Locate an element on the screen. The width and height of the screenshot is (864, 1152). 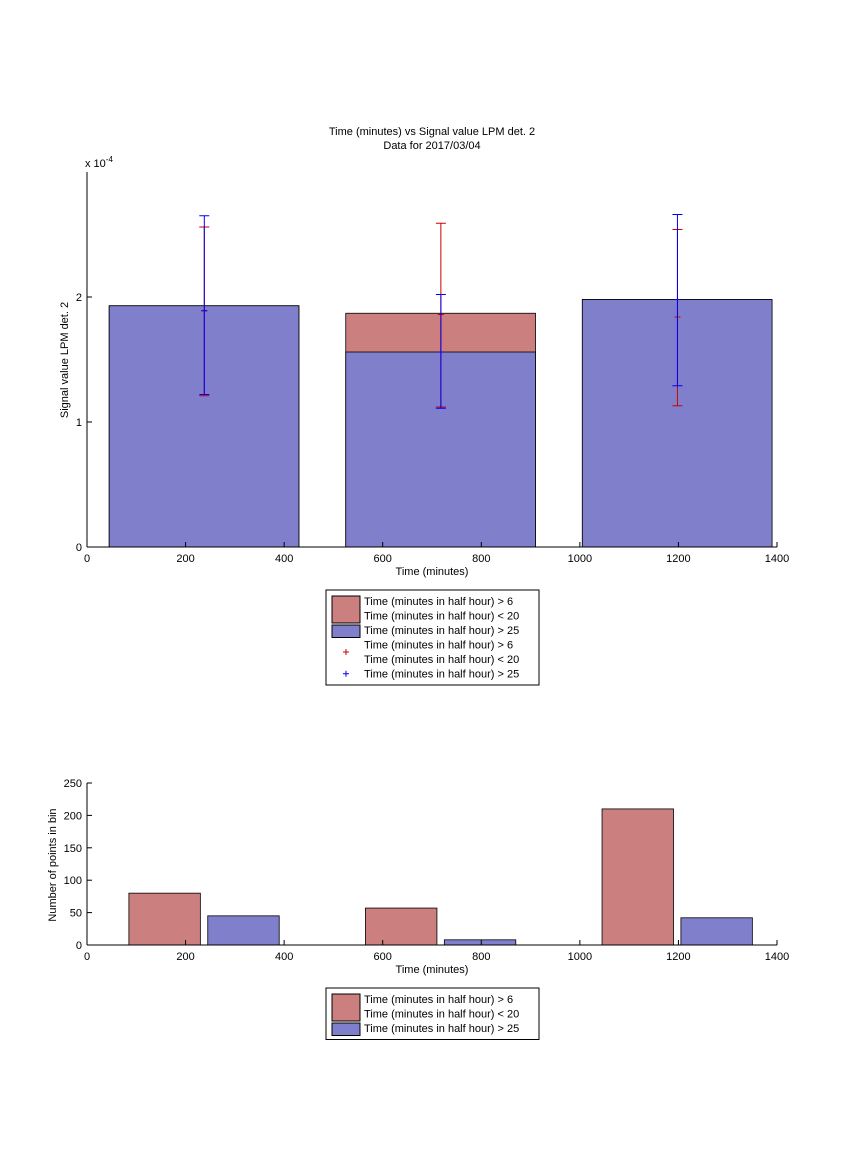
top-y-tick-label: 2 is located at coordinates (79, 298).